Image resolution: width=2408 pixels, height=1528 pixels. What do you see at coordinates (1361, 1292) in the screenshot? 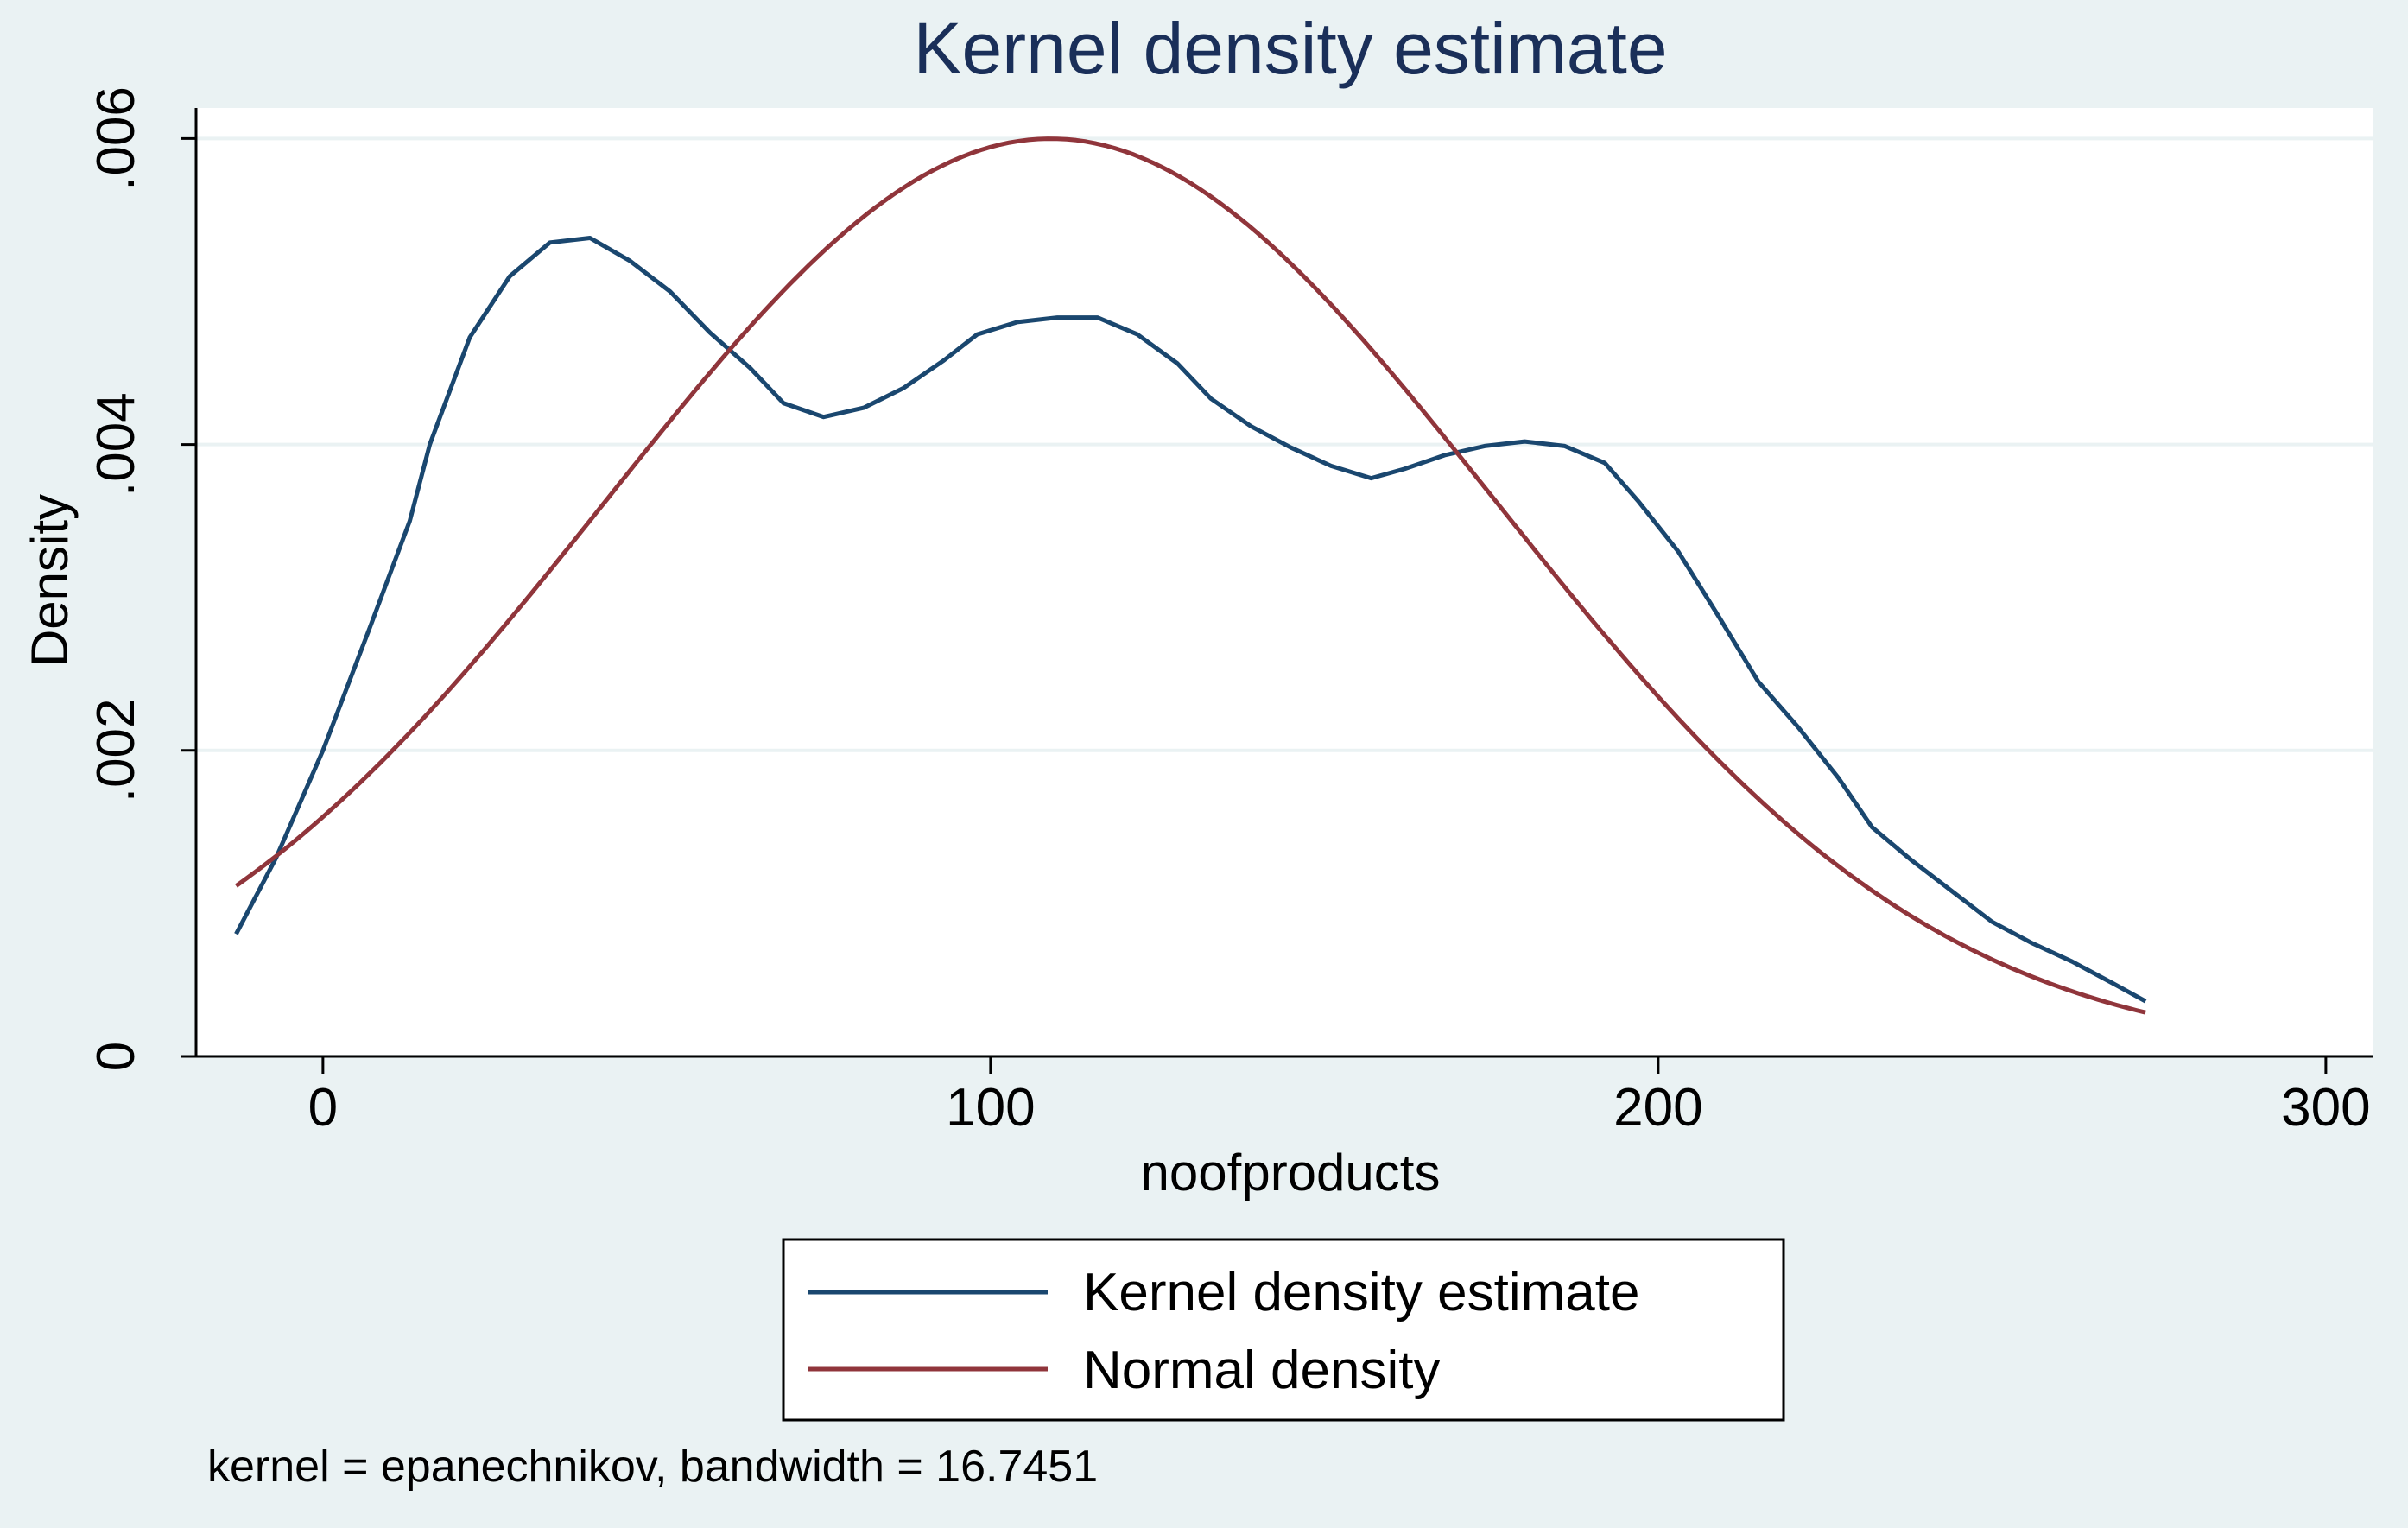
I see `legend-label-kernel: Kernel density estimate` at bounding box center [1361, 1292].